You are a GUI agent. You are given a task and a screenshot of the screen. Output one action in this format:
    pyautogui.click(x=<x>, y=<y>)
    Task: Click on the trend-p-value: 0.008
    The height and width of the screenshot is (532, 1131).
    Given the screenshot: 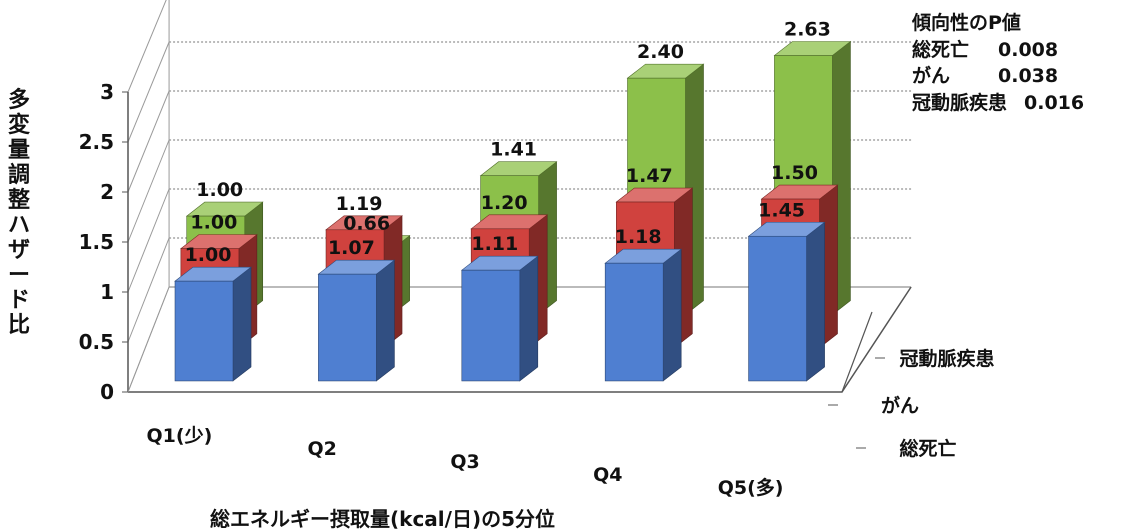 What is the action you would take?
    pyautogui.click(x=1028, y=49)
    